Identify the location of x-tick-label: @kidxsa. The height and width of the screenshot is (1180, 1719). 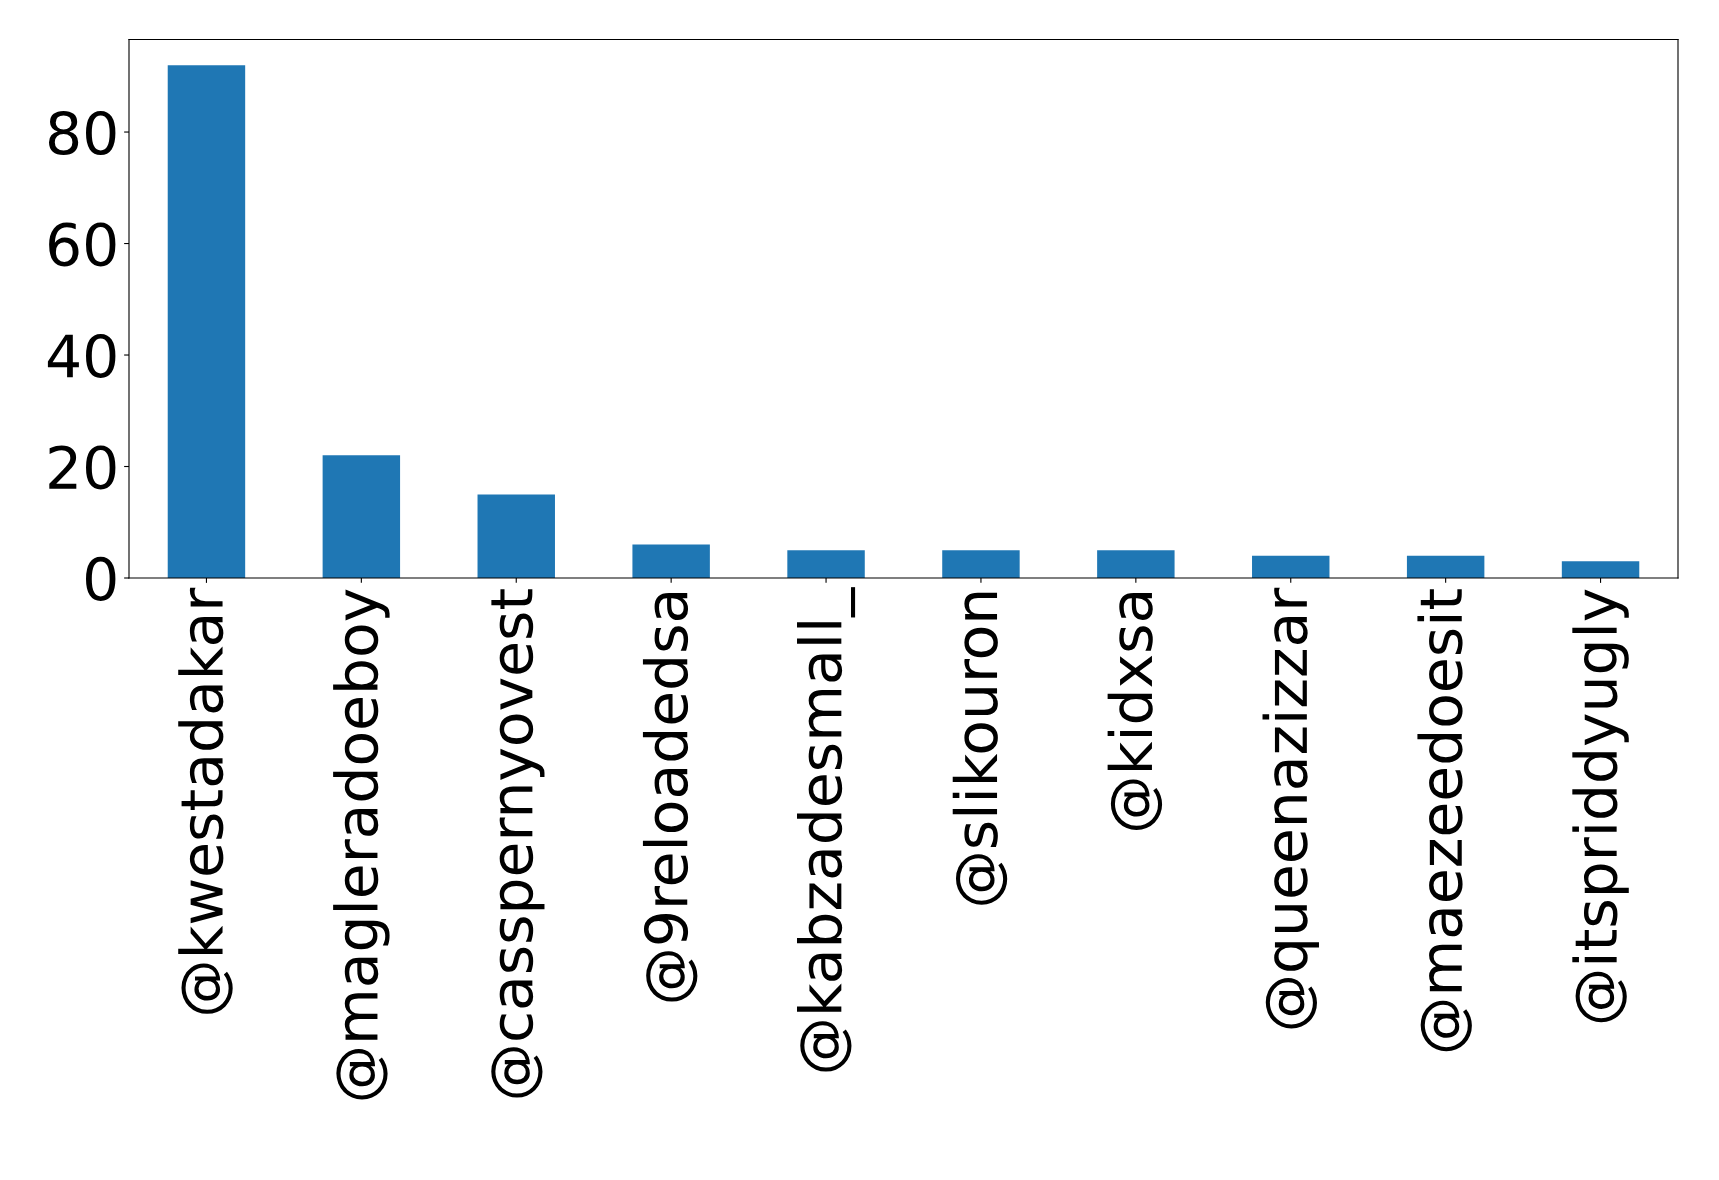
(1135, 711).